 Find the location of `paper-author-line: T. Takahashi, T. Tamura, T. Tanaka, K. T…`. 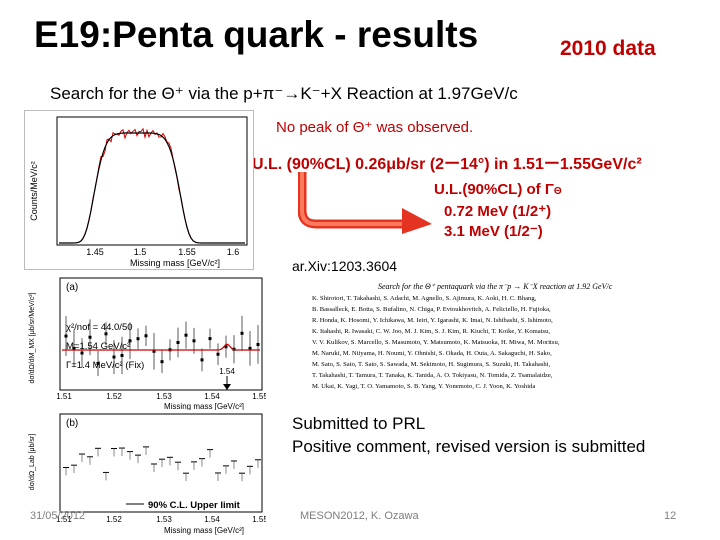

paper-author-line: T. Takahashi, T. Tamura, T. Tanaka, K. T… is located at coordinates (432, 375).